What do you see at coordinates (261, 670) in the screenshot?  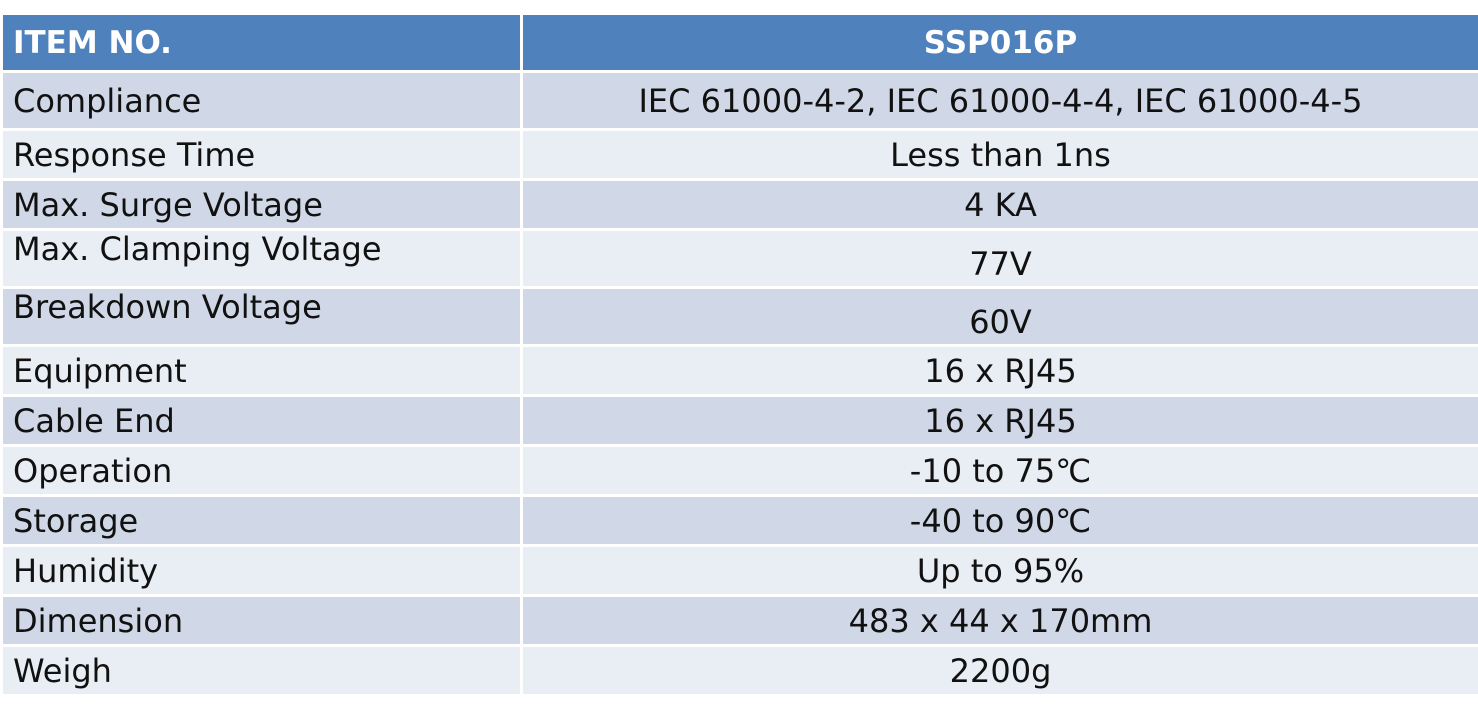 I see `row-label-weigh: Weigh` at bounding box center [261, 670].